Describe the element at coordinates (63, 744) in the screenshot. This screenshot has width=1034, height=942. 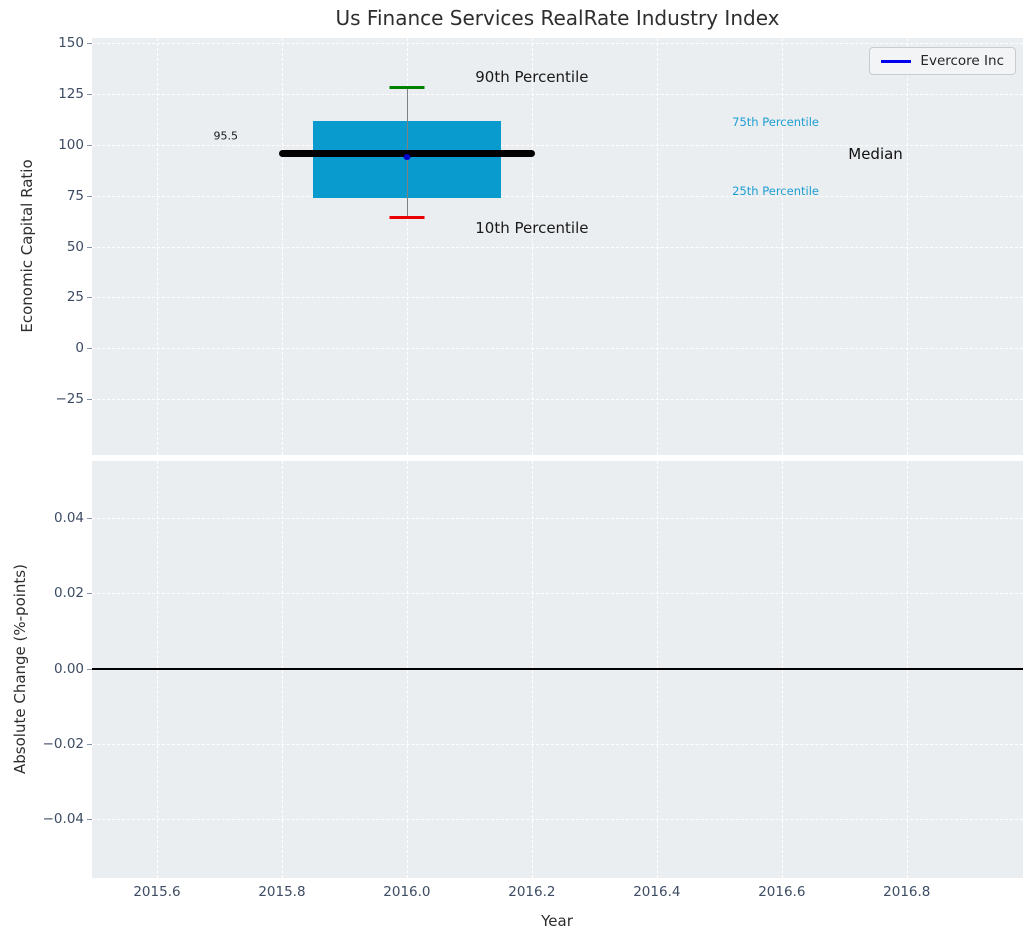
I see `y-tick-label: −0.02` at that location.